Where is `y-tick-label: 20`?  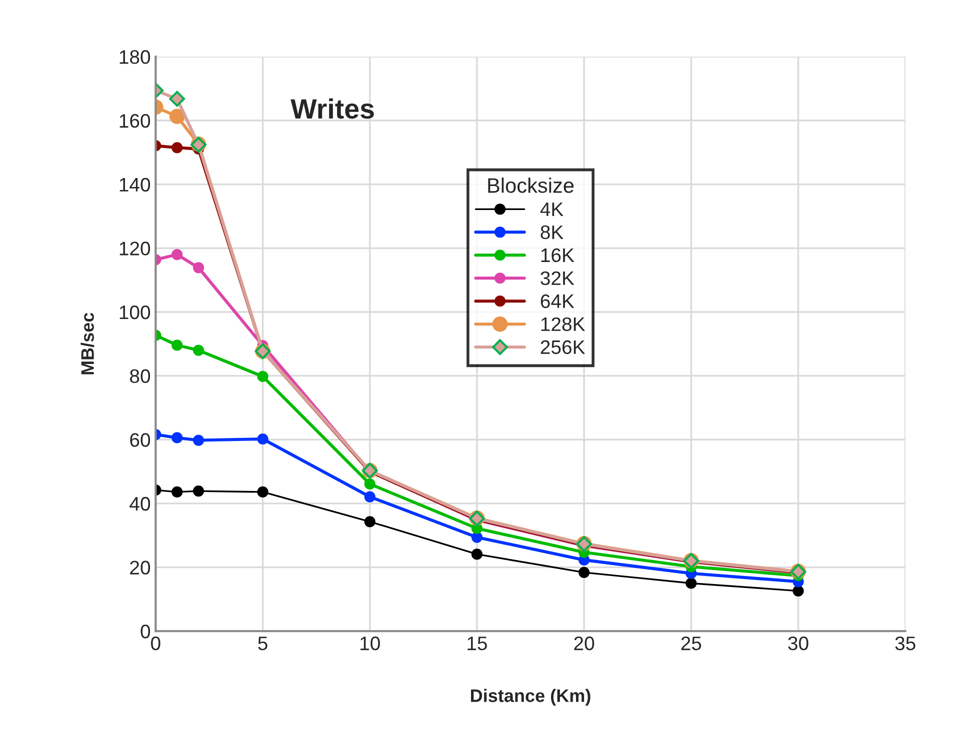 y-tick-label: 20 is located at coordinates (140, 567).